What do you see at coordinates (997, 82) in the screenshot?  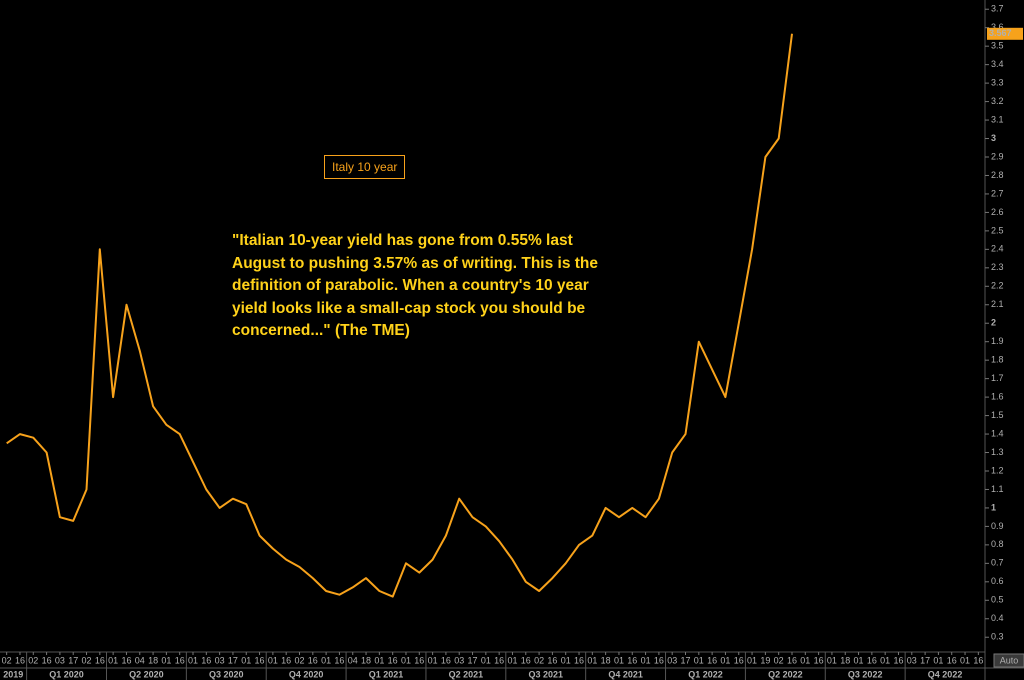 I see `y-tick-label: 3.3` at bounding box center [997, 82].